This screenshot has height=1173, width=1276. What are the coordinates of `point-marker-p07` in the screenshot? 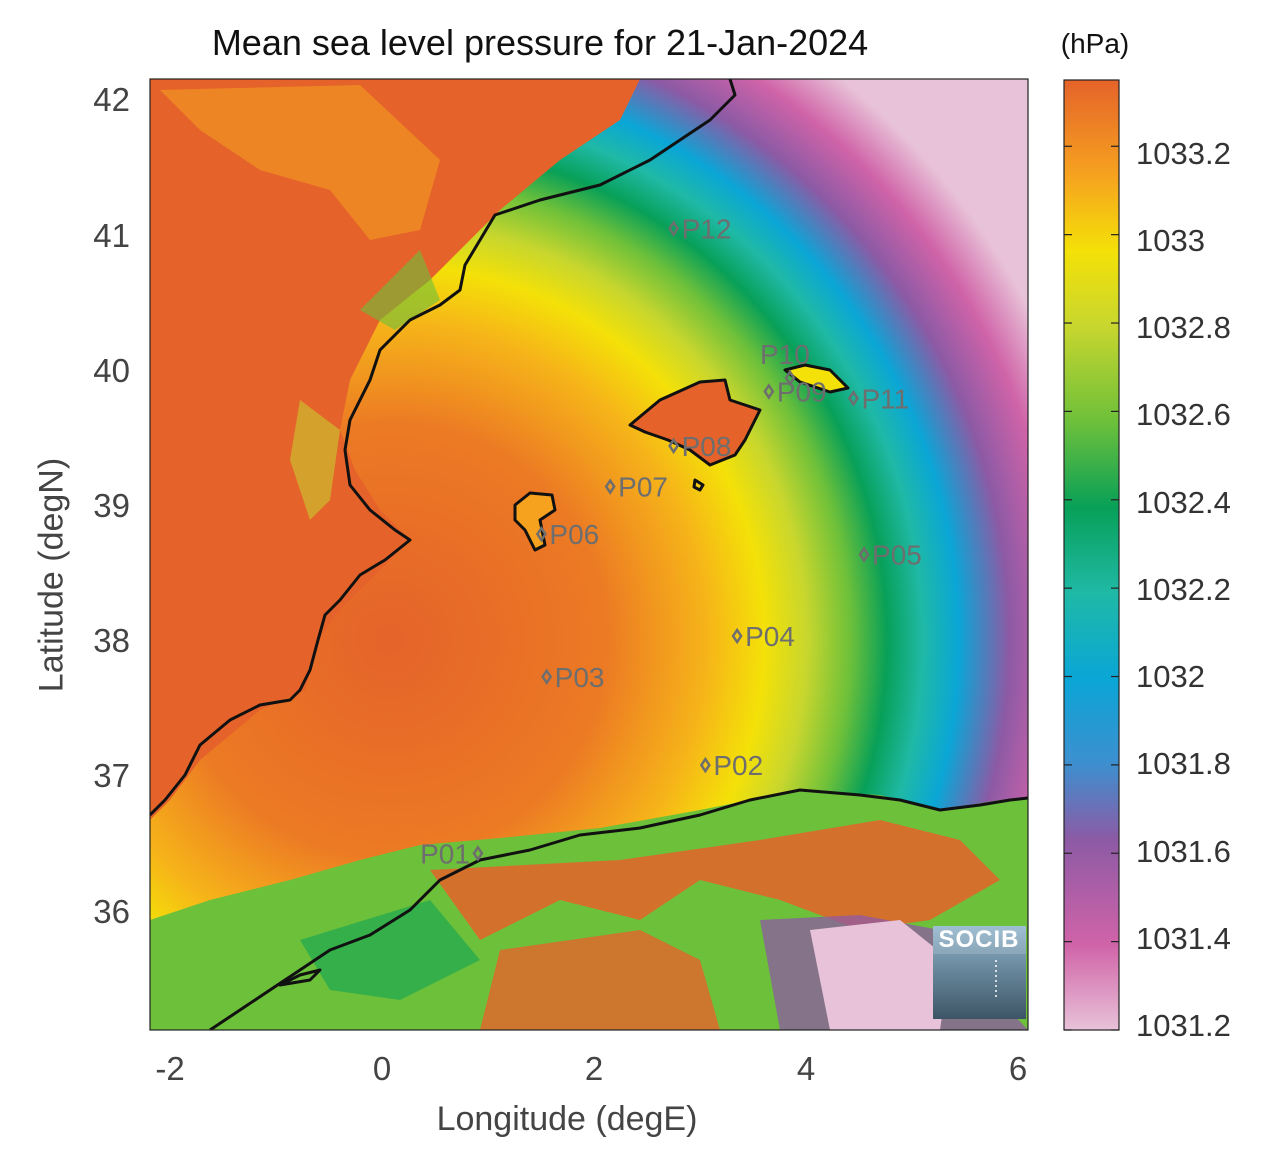 It's located at (610, 486).